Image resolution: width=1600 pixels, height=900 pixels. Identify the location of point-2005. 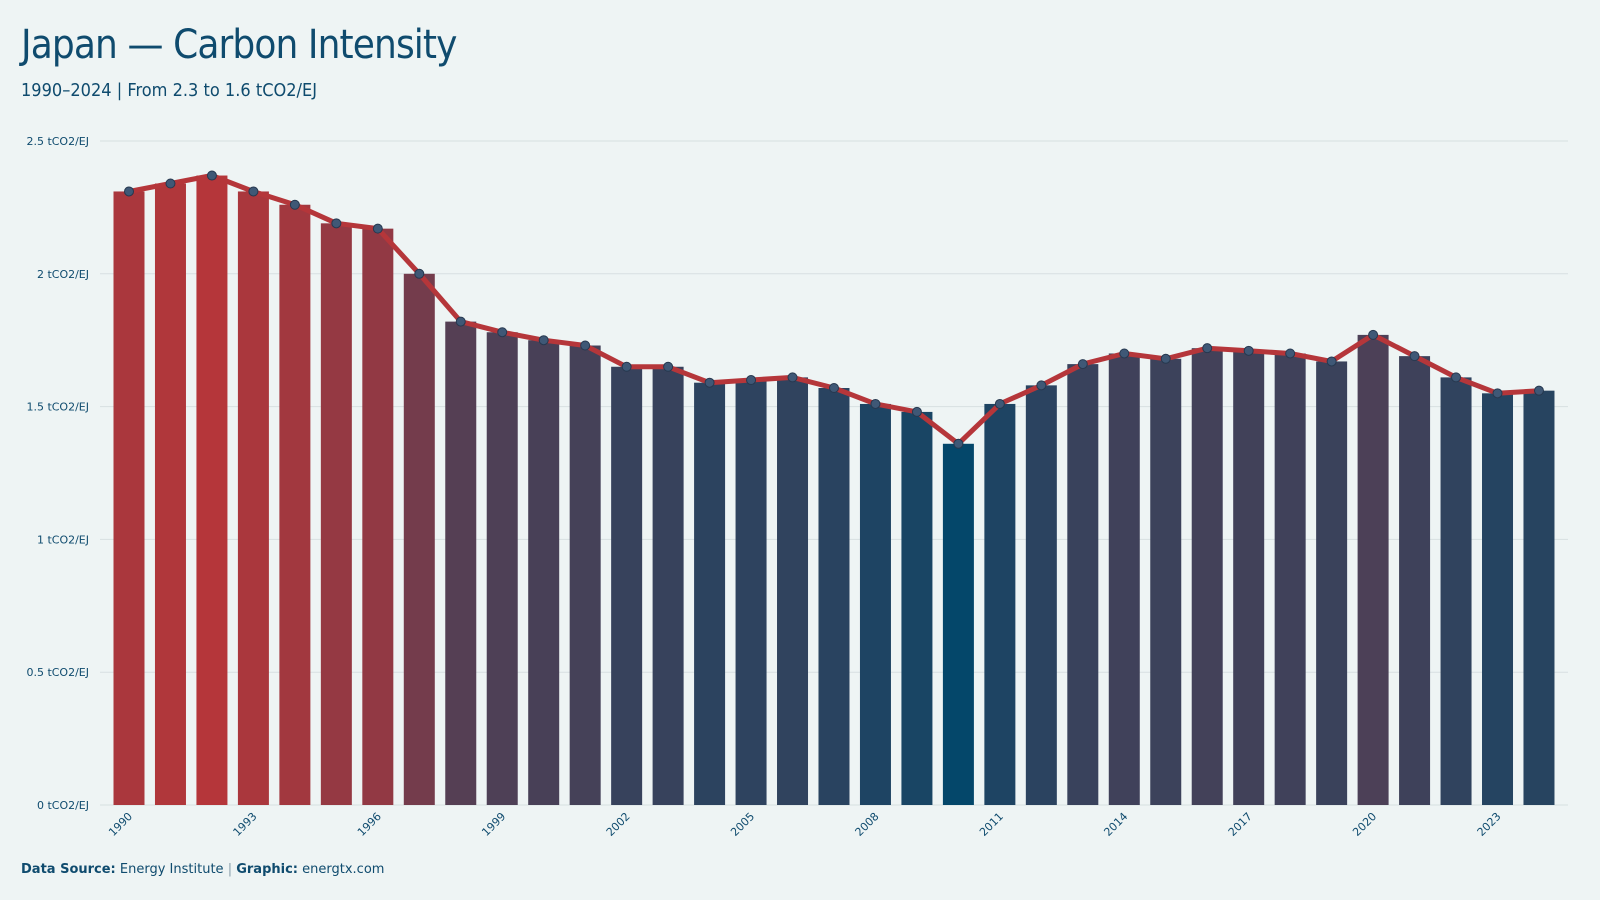
(751, 380).